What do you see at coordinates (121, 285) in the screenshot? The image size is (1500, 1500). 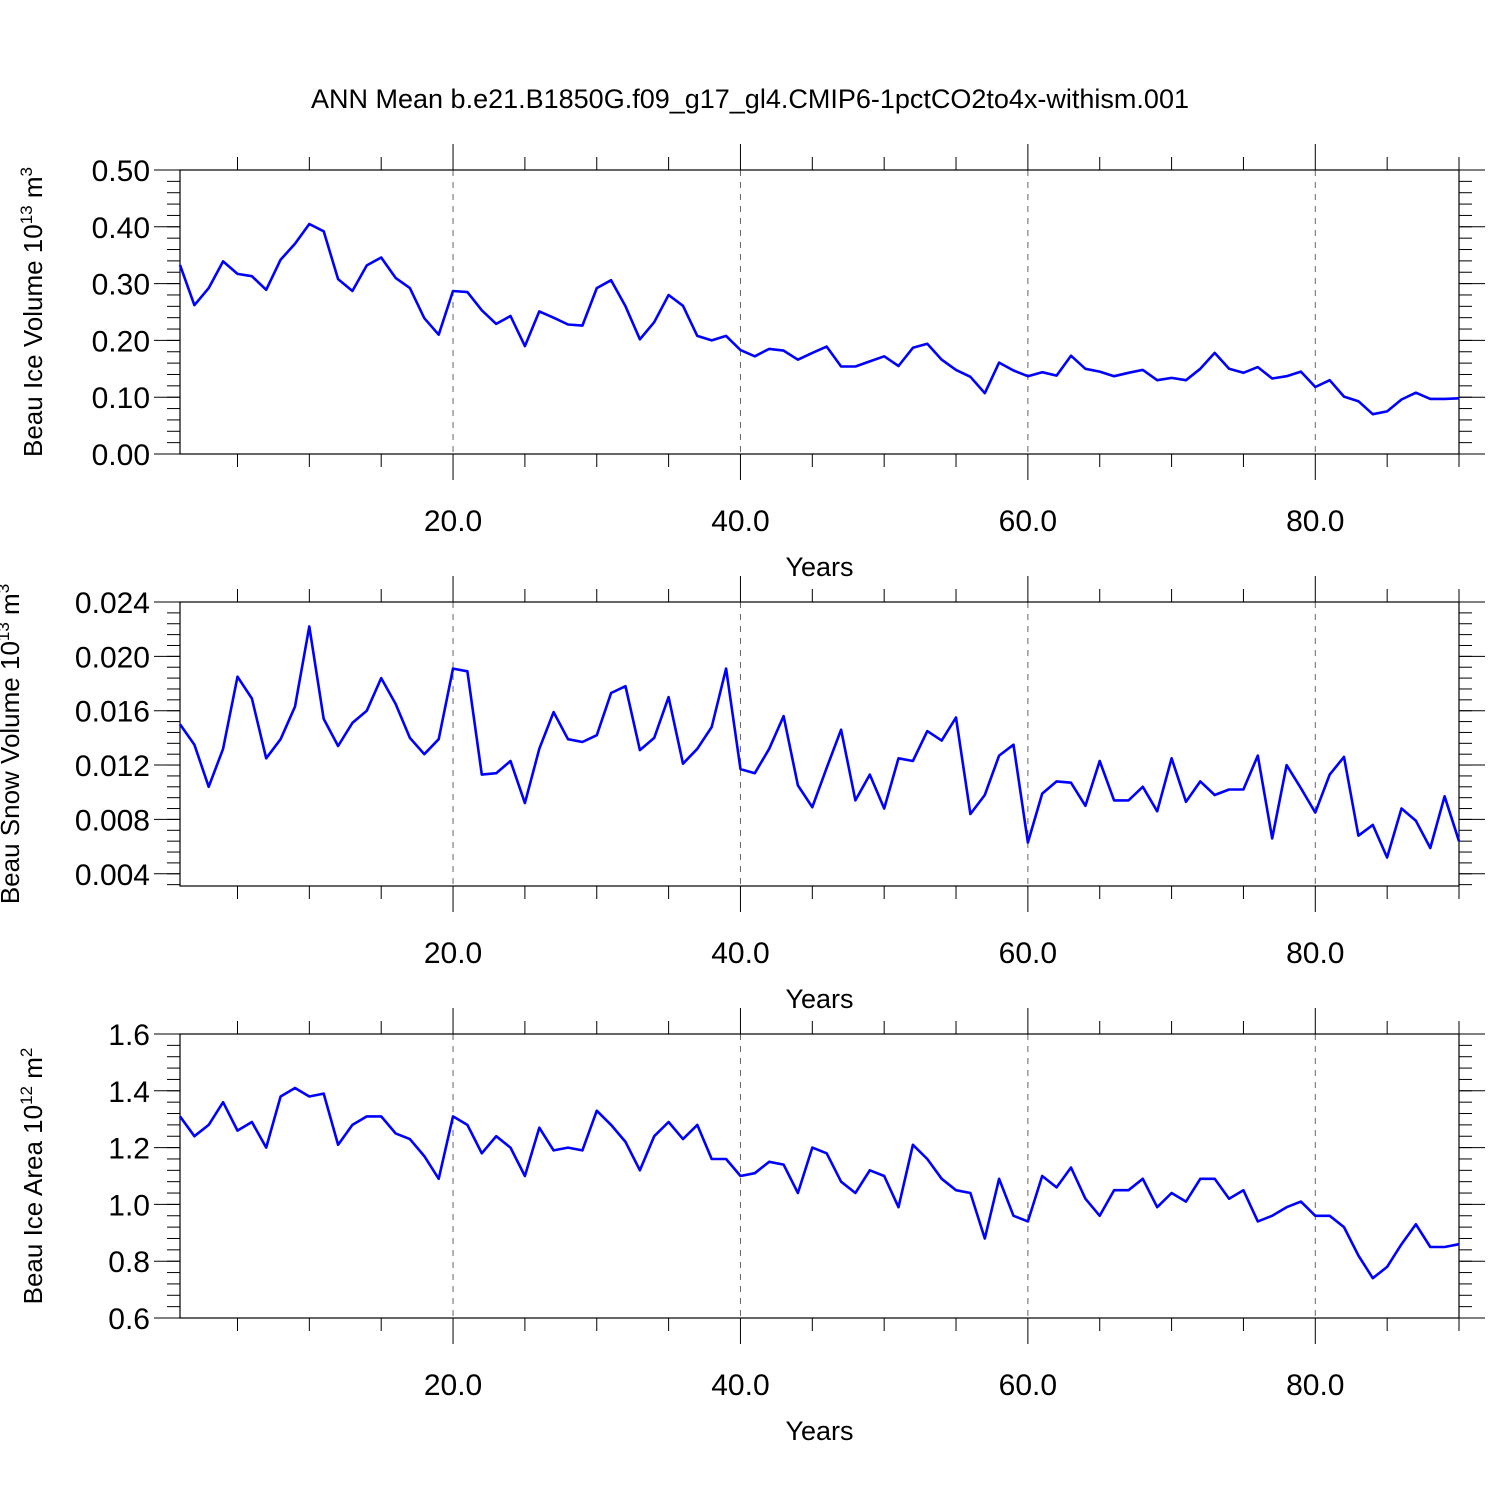 I see `y-tick-label: 0.30` at bounding box center [121, 285].